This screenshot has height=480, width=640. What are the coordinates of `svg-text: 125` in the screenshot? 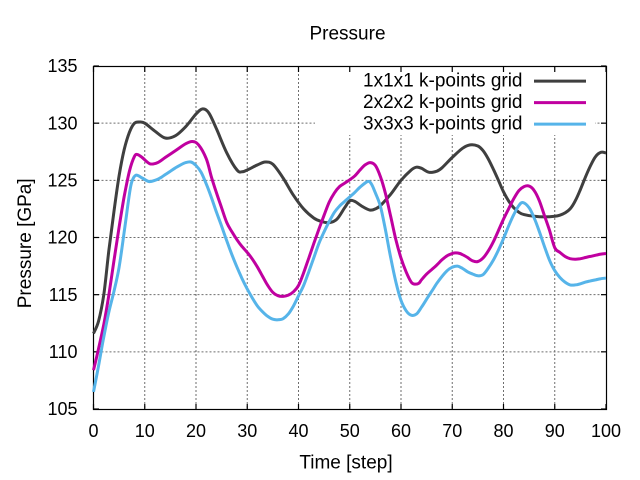 It's located at (62, 181).